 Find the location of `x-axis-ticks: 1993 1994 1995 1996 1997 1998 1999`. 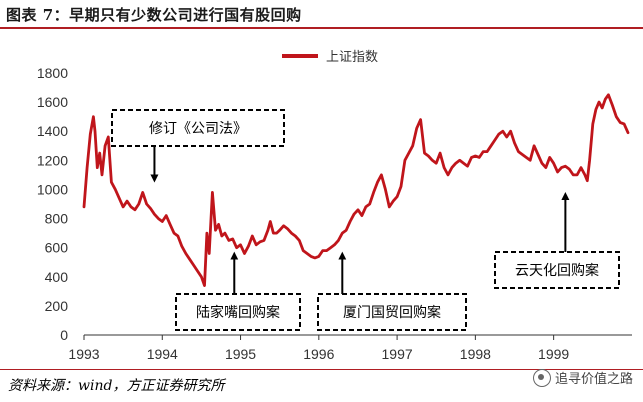

x-axis-ticks: 1993 1994 1995 1996 1997 1998 1999 is located at coordinates (318, 348).